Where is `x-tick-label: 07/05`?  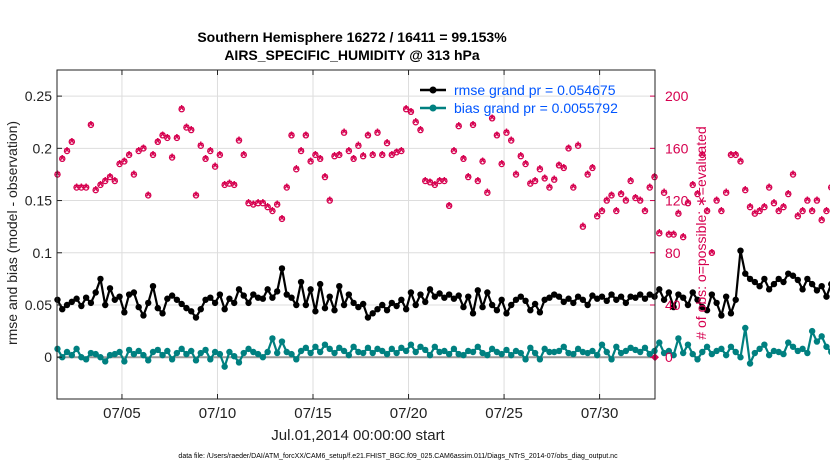
x-tick-label: 07/05 is located at coordinates (122, 413).